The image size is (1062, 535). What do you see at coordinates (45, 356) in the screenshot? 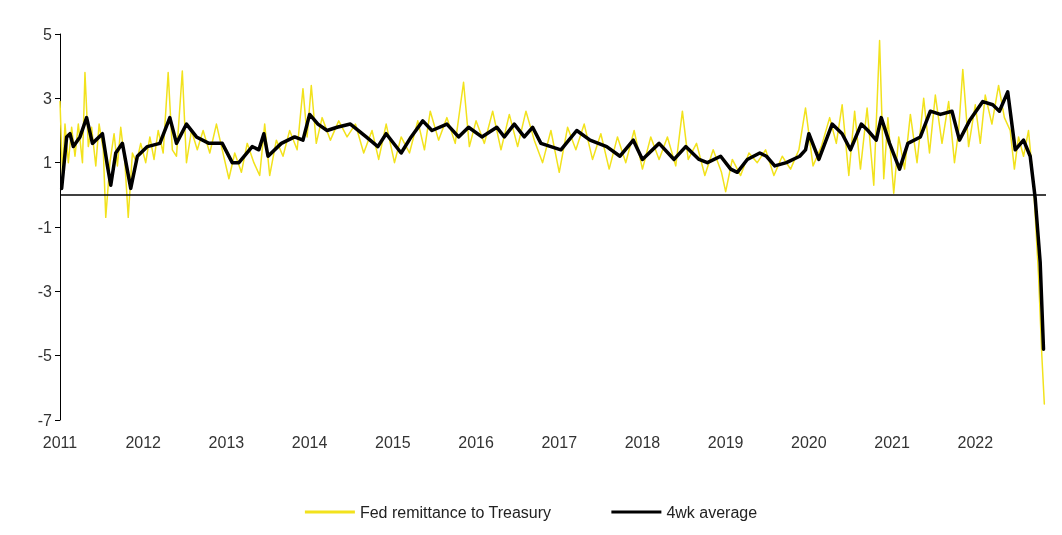
I see `y-tick-label: -5` at bounding box center [45, 356].